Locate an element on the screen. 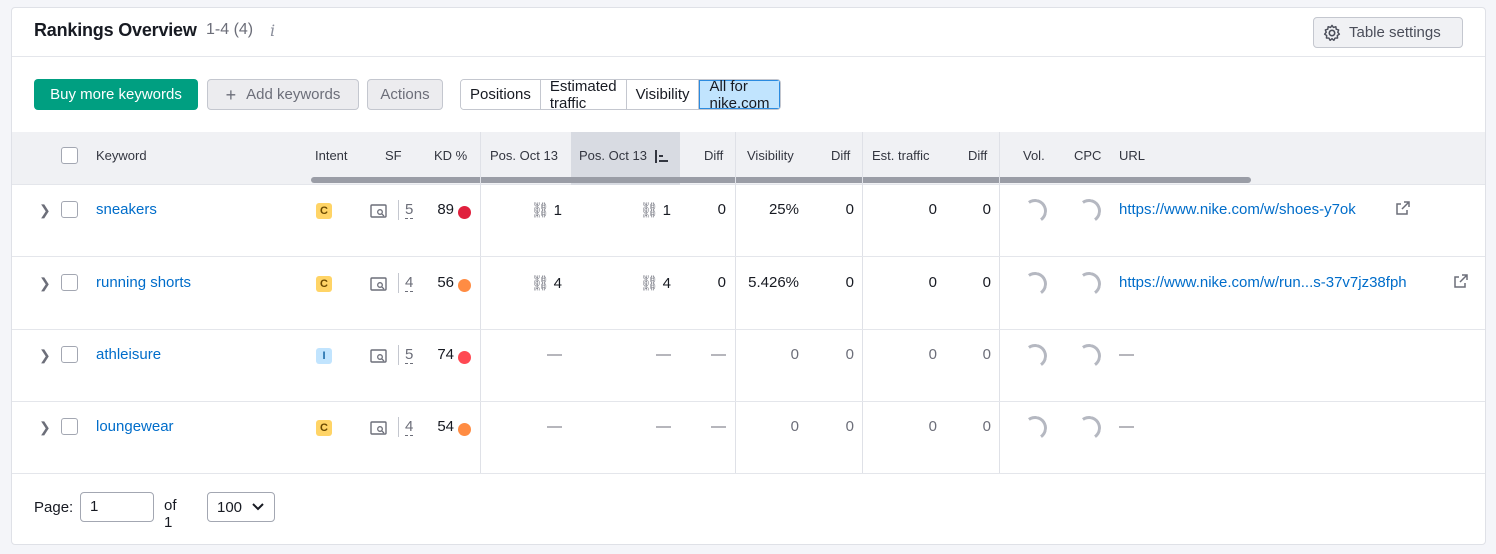 The width and height of the screenshot is (1496, 554). table-settings-label: Table settings is located at coordinates (1395, 32).